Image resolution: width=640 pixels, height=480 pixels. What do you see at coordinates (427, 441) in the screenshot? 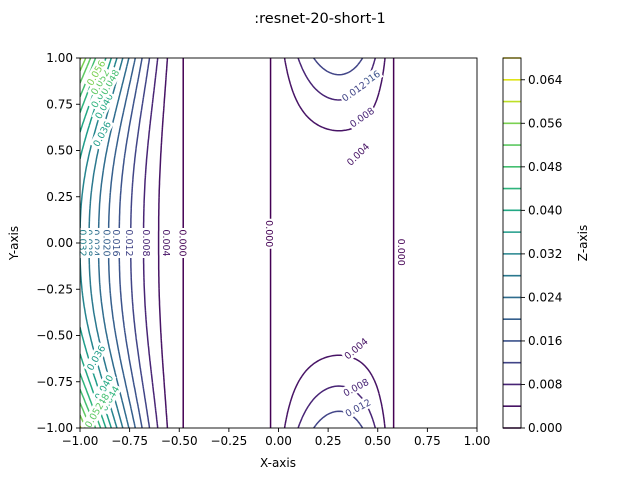
I see `x-tick-label: 0.75` at bounding box center [427, 441].